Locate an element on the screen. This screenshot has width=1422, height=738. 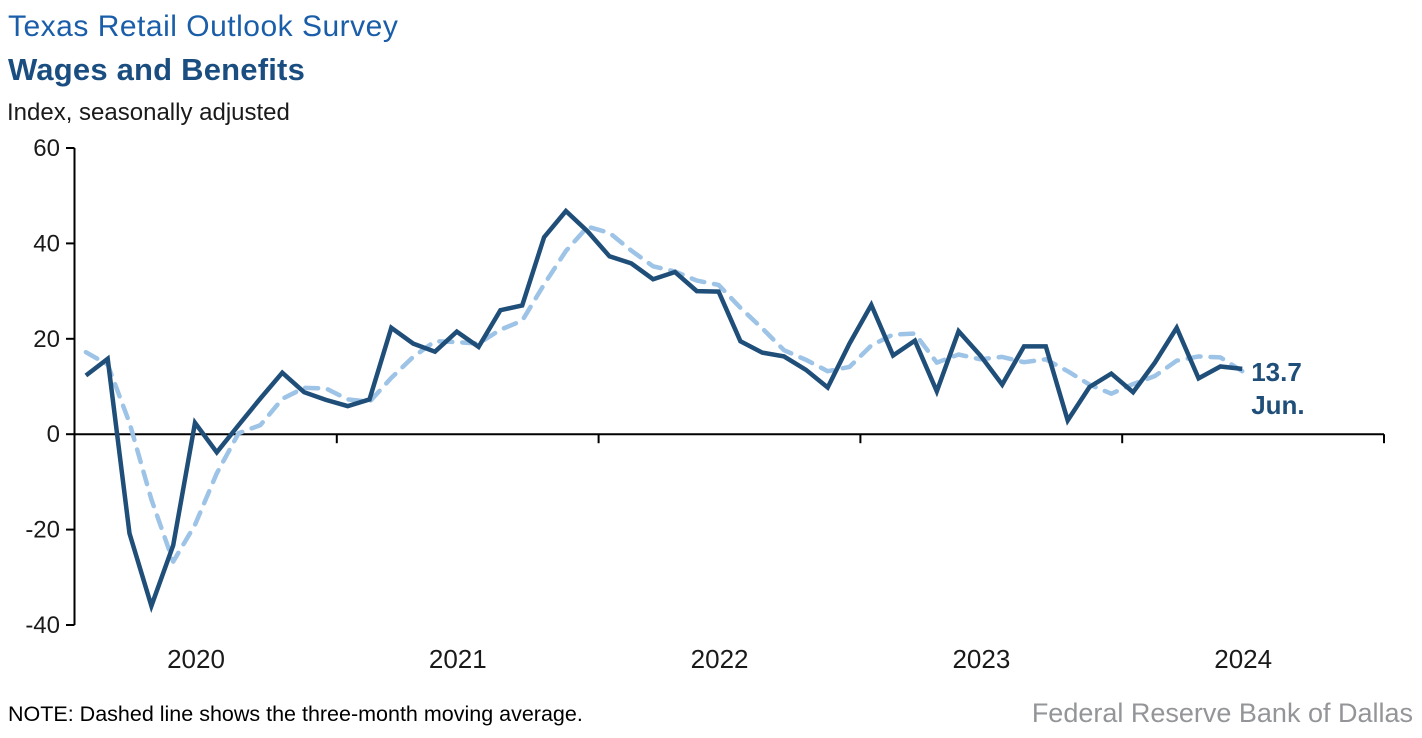
latest-month-label: Jun. is located at coordinates (1277, 405).